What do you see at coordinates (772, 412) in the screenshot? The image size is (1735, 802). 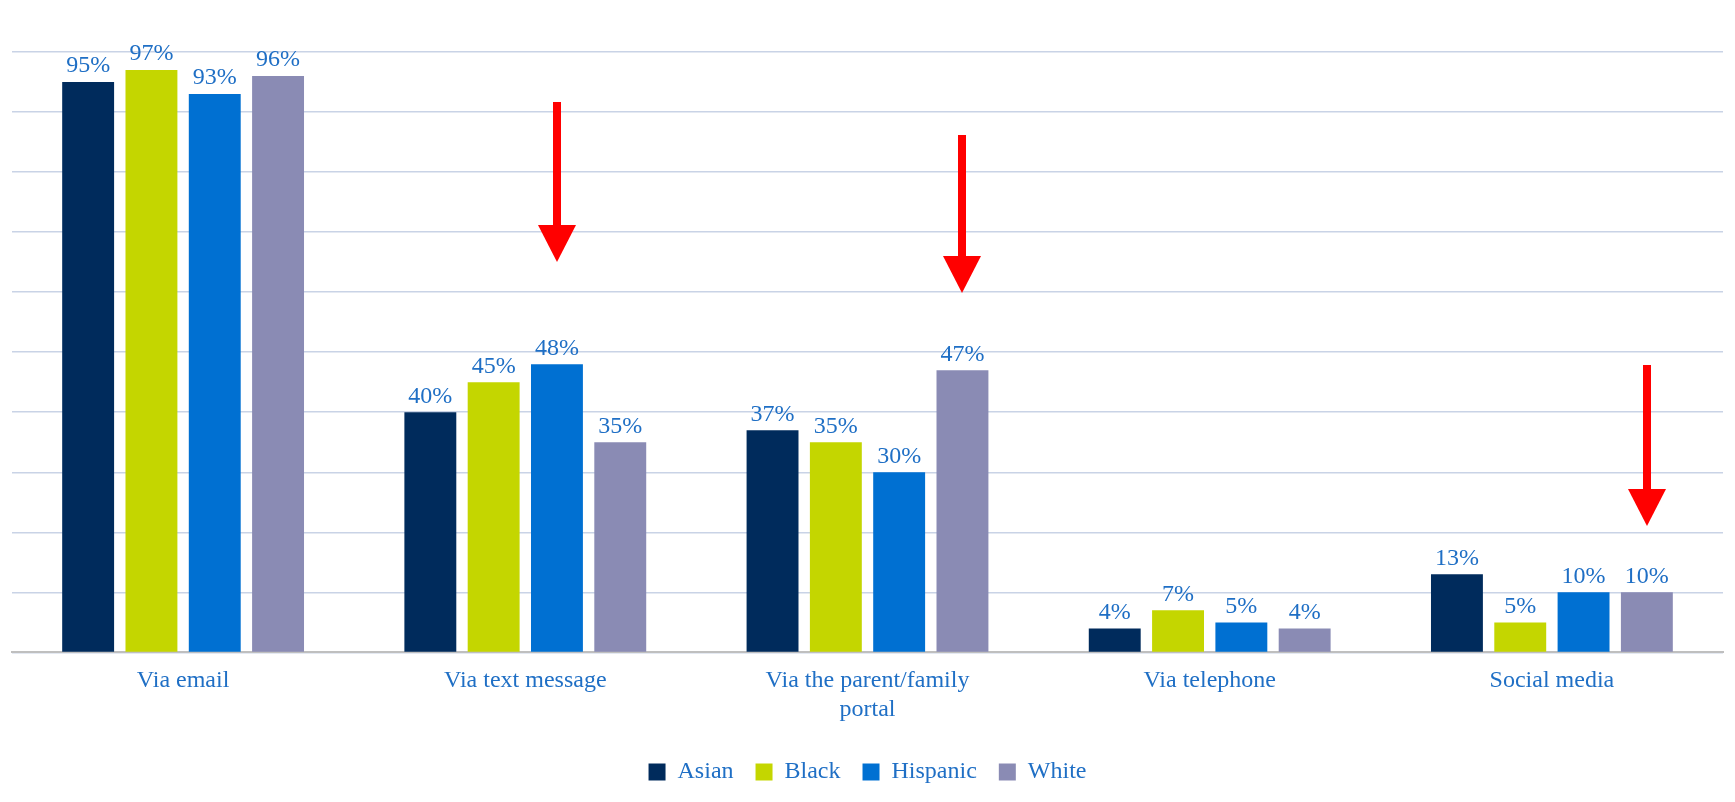 I see `data-label: 37%` at bounding box center [772, 412].